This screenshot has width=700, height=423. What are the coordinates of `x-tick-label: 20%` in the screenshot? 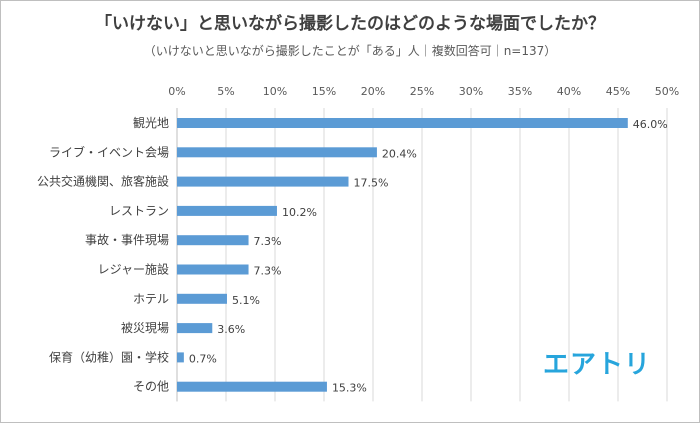 It's located at (373, 91).